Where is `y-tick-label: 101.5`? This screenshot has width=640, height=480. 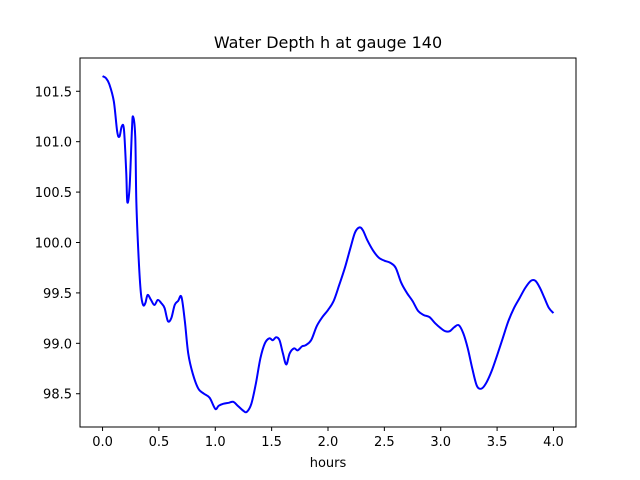
y-tick-label: 101.5 is located at coordinates (53, 92).